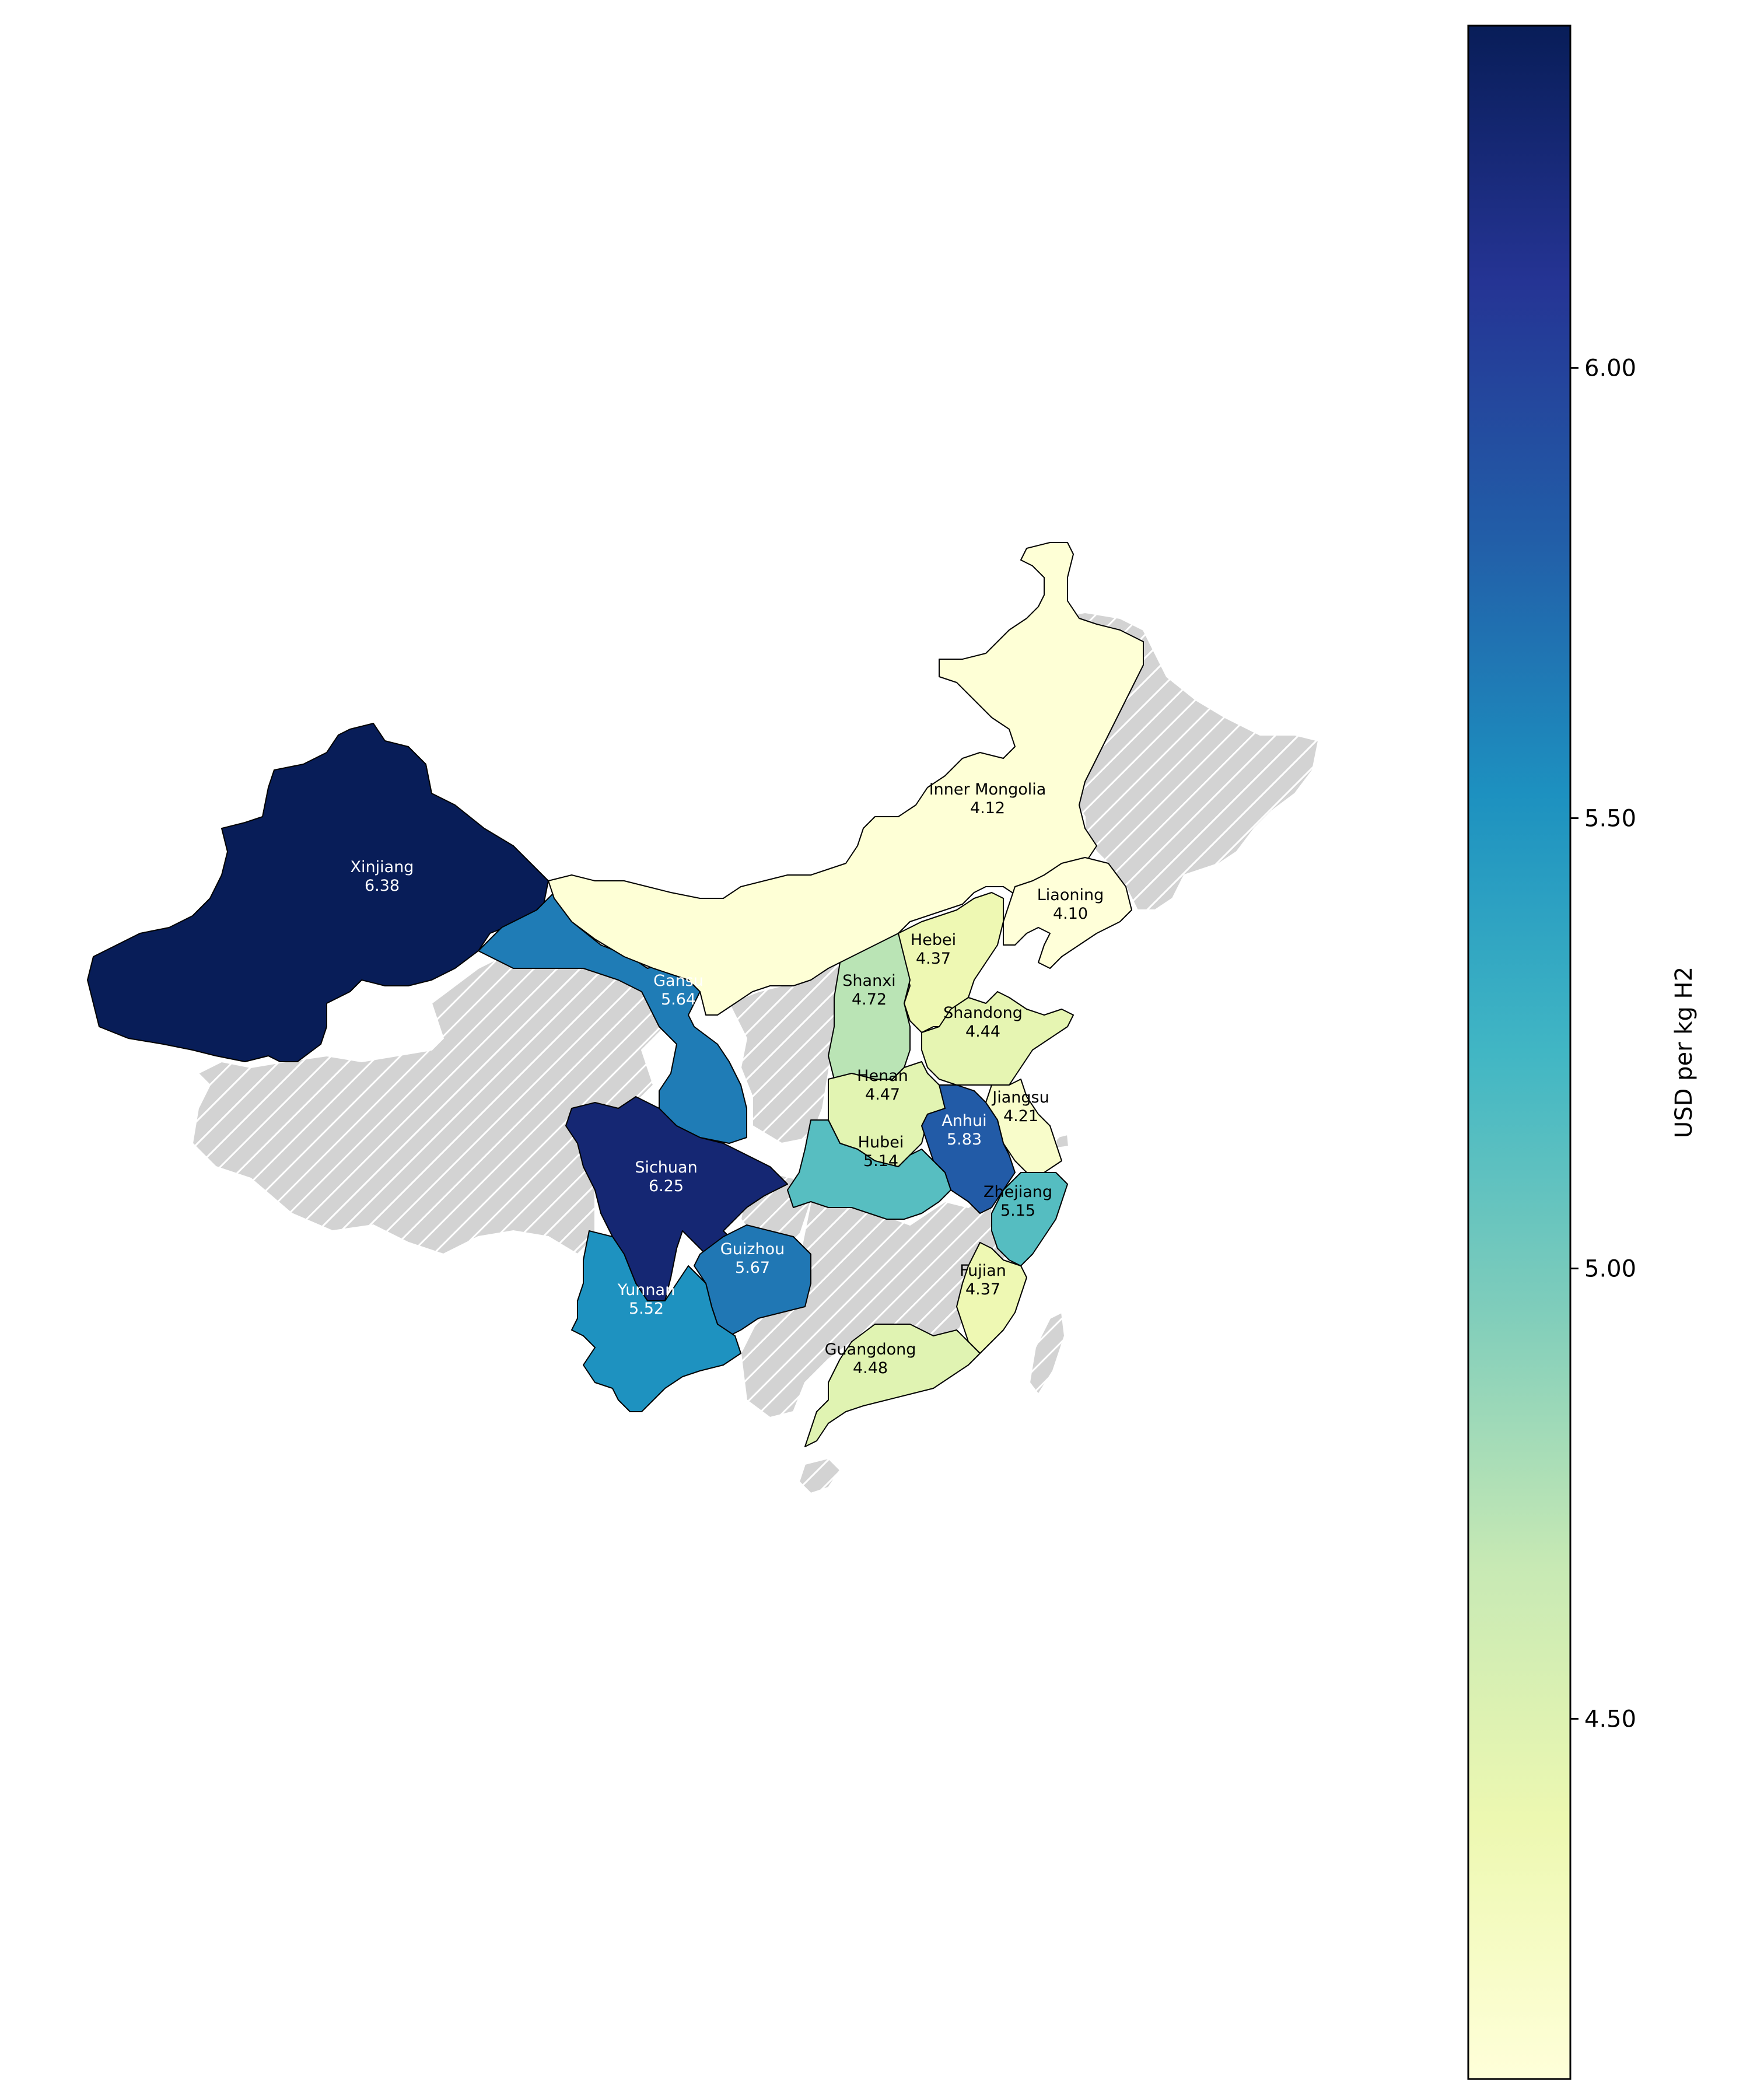 The height and width of the screenshot is (2100, 1750). Describe the element at coordinates (983, 1022) in the screenshot. I see `label-shandong: Shandong 4.44` at that location.